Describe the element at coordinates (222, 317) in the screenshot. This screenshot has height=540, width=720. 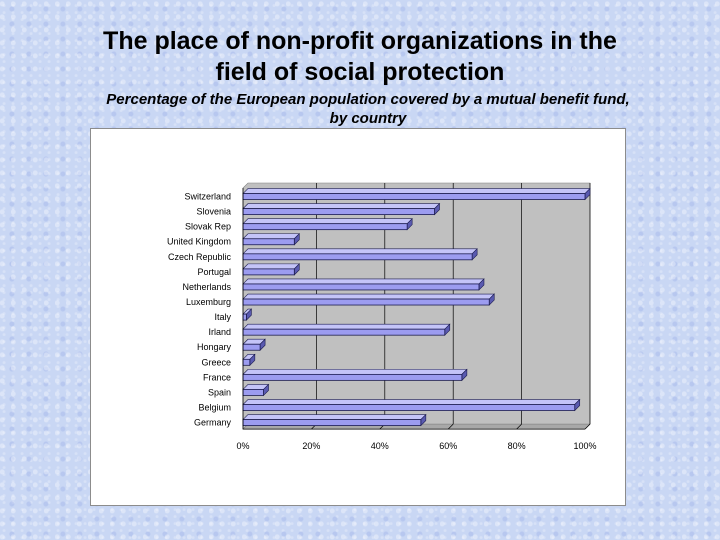
I see `category-label: Italy` at that location.